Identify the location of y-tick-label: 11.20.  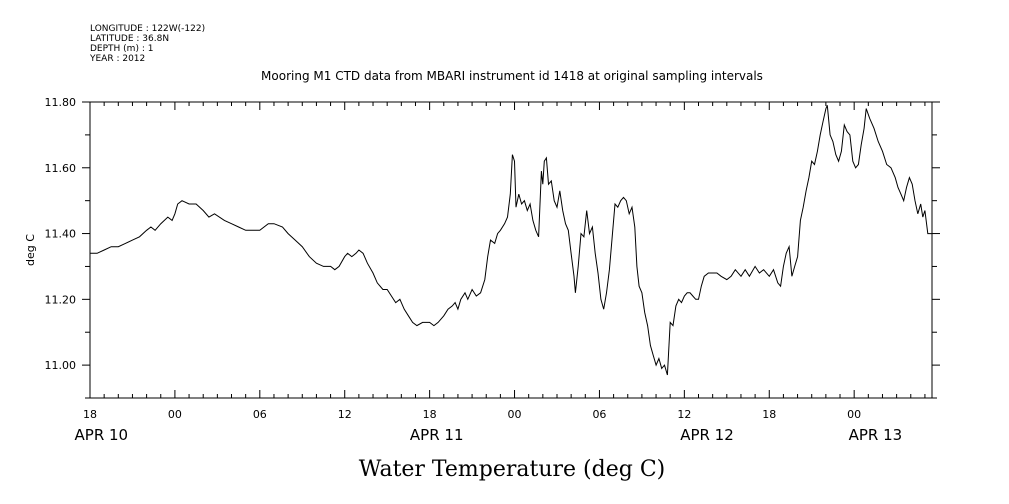
(61, 299).